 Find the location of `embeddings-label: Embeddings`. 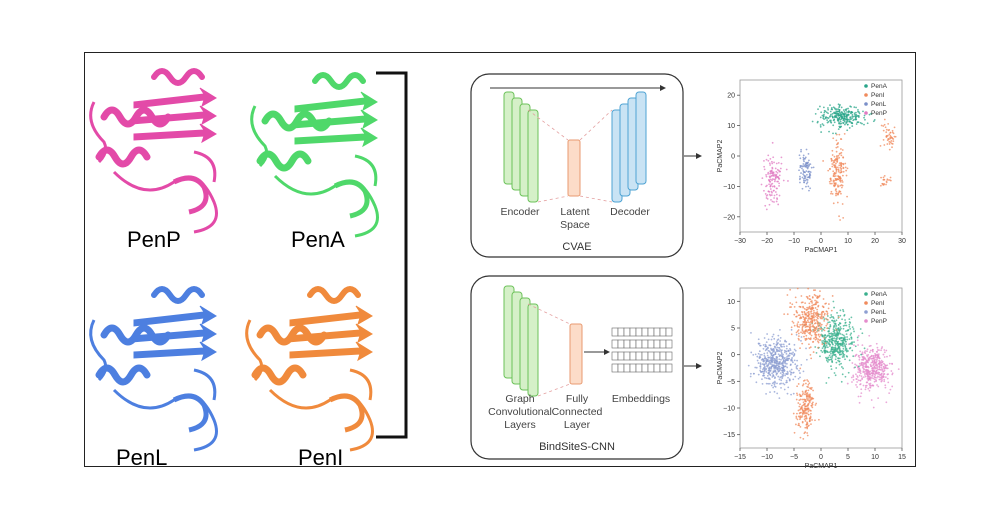

embeddings-label: Embeddings is located at coordinates (641, 399).